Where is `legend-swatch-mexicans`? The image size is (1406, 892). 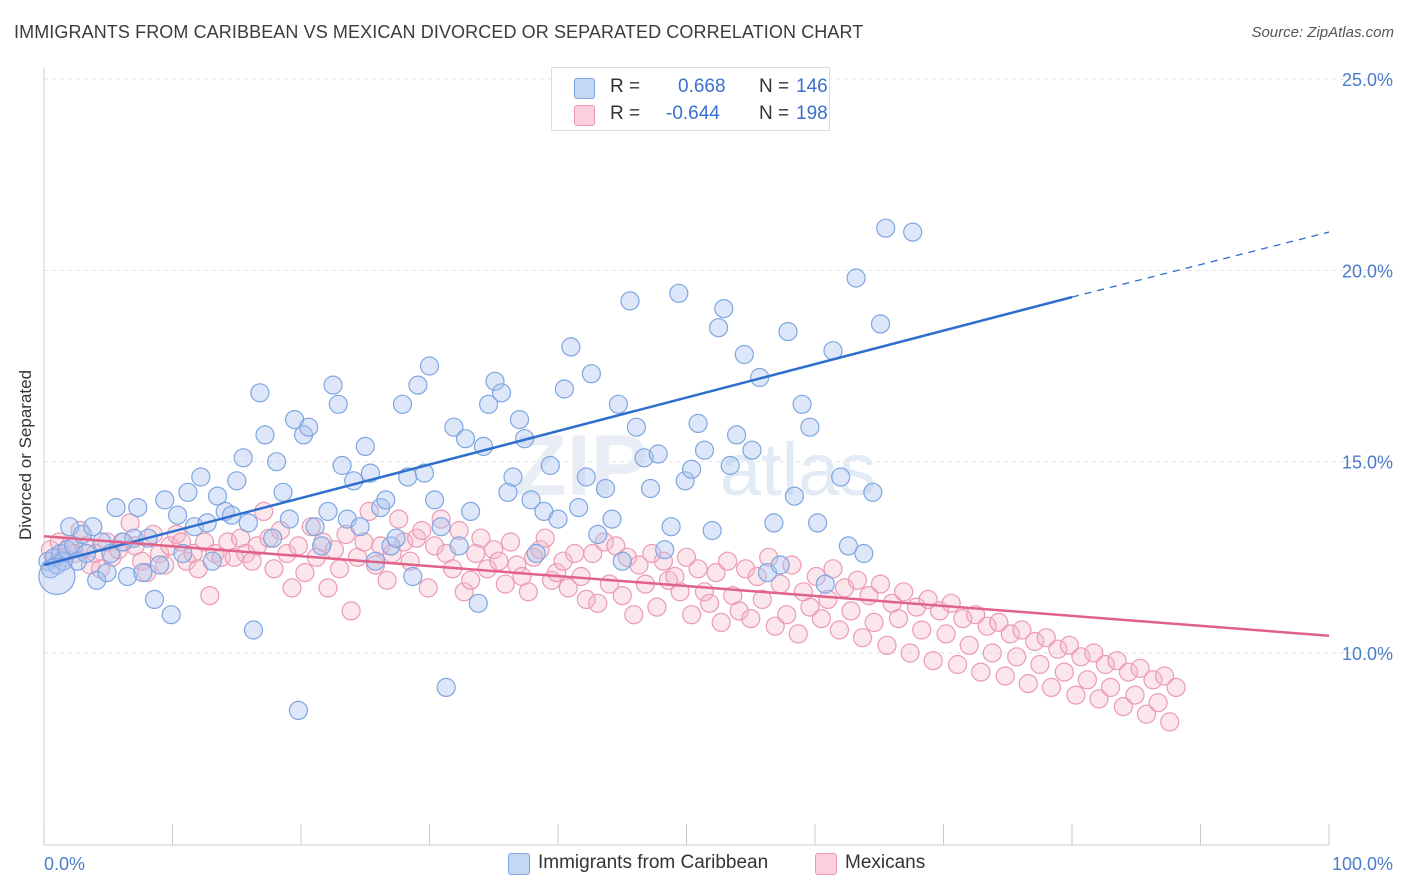 legend-swatch-mexicans is located at coordinates (826, 864).